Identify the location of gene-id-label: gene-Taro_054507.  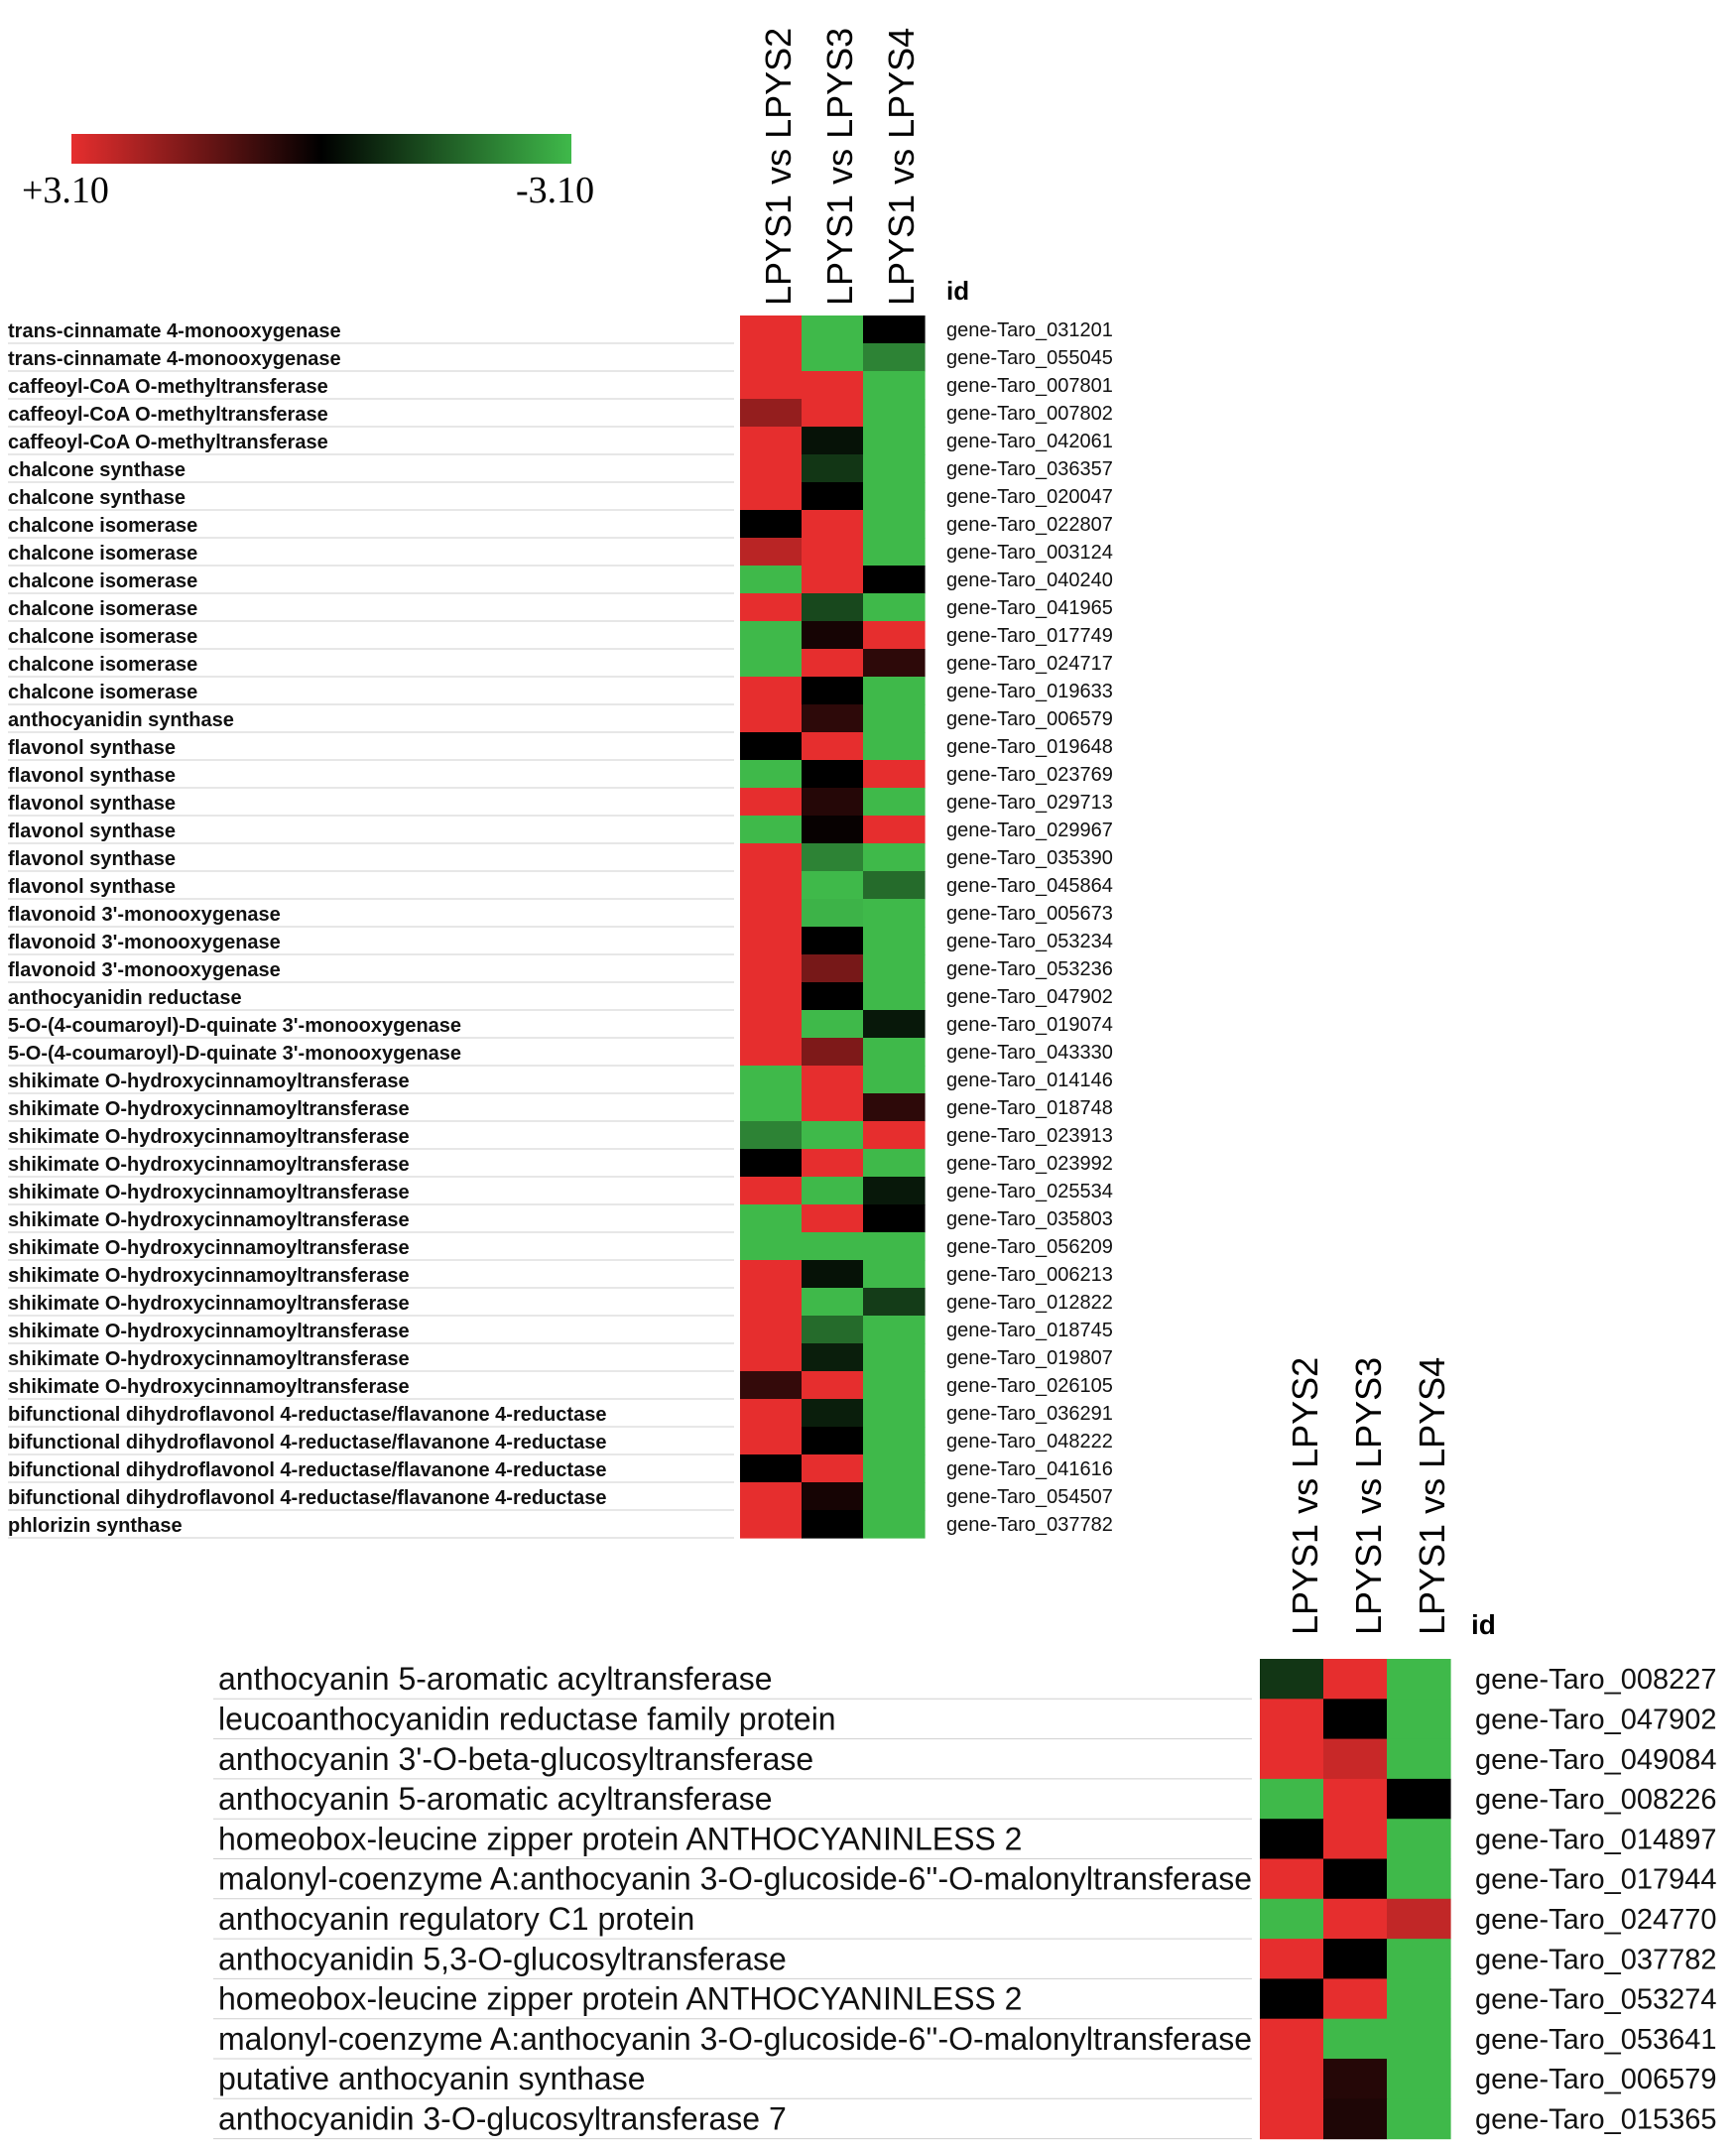
(1029, 1497).